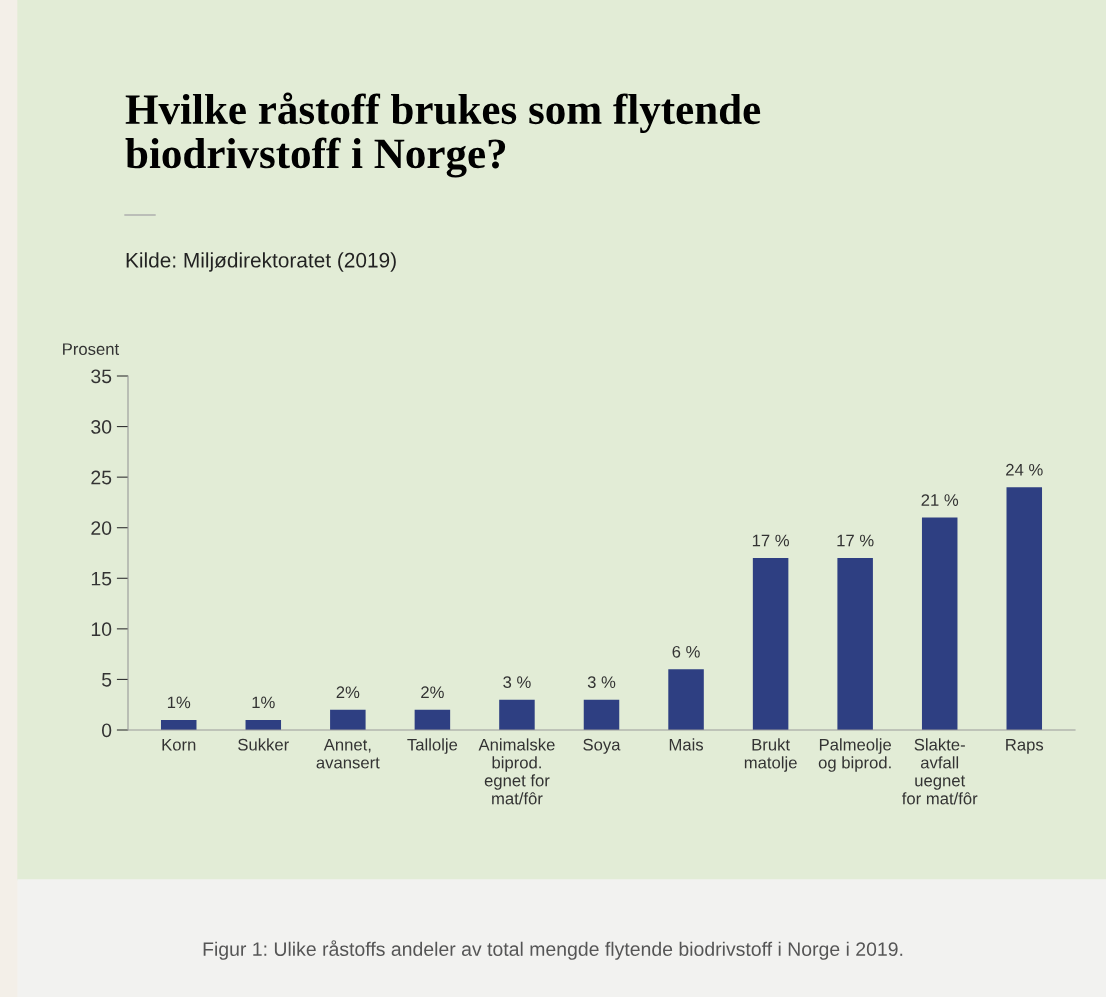  What do you see at coordinates (101, 629) in the screenshot?
I see `y-tick-label: 10` at bounding box center [101, 629].